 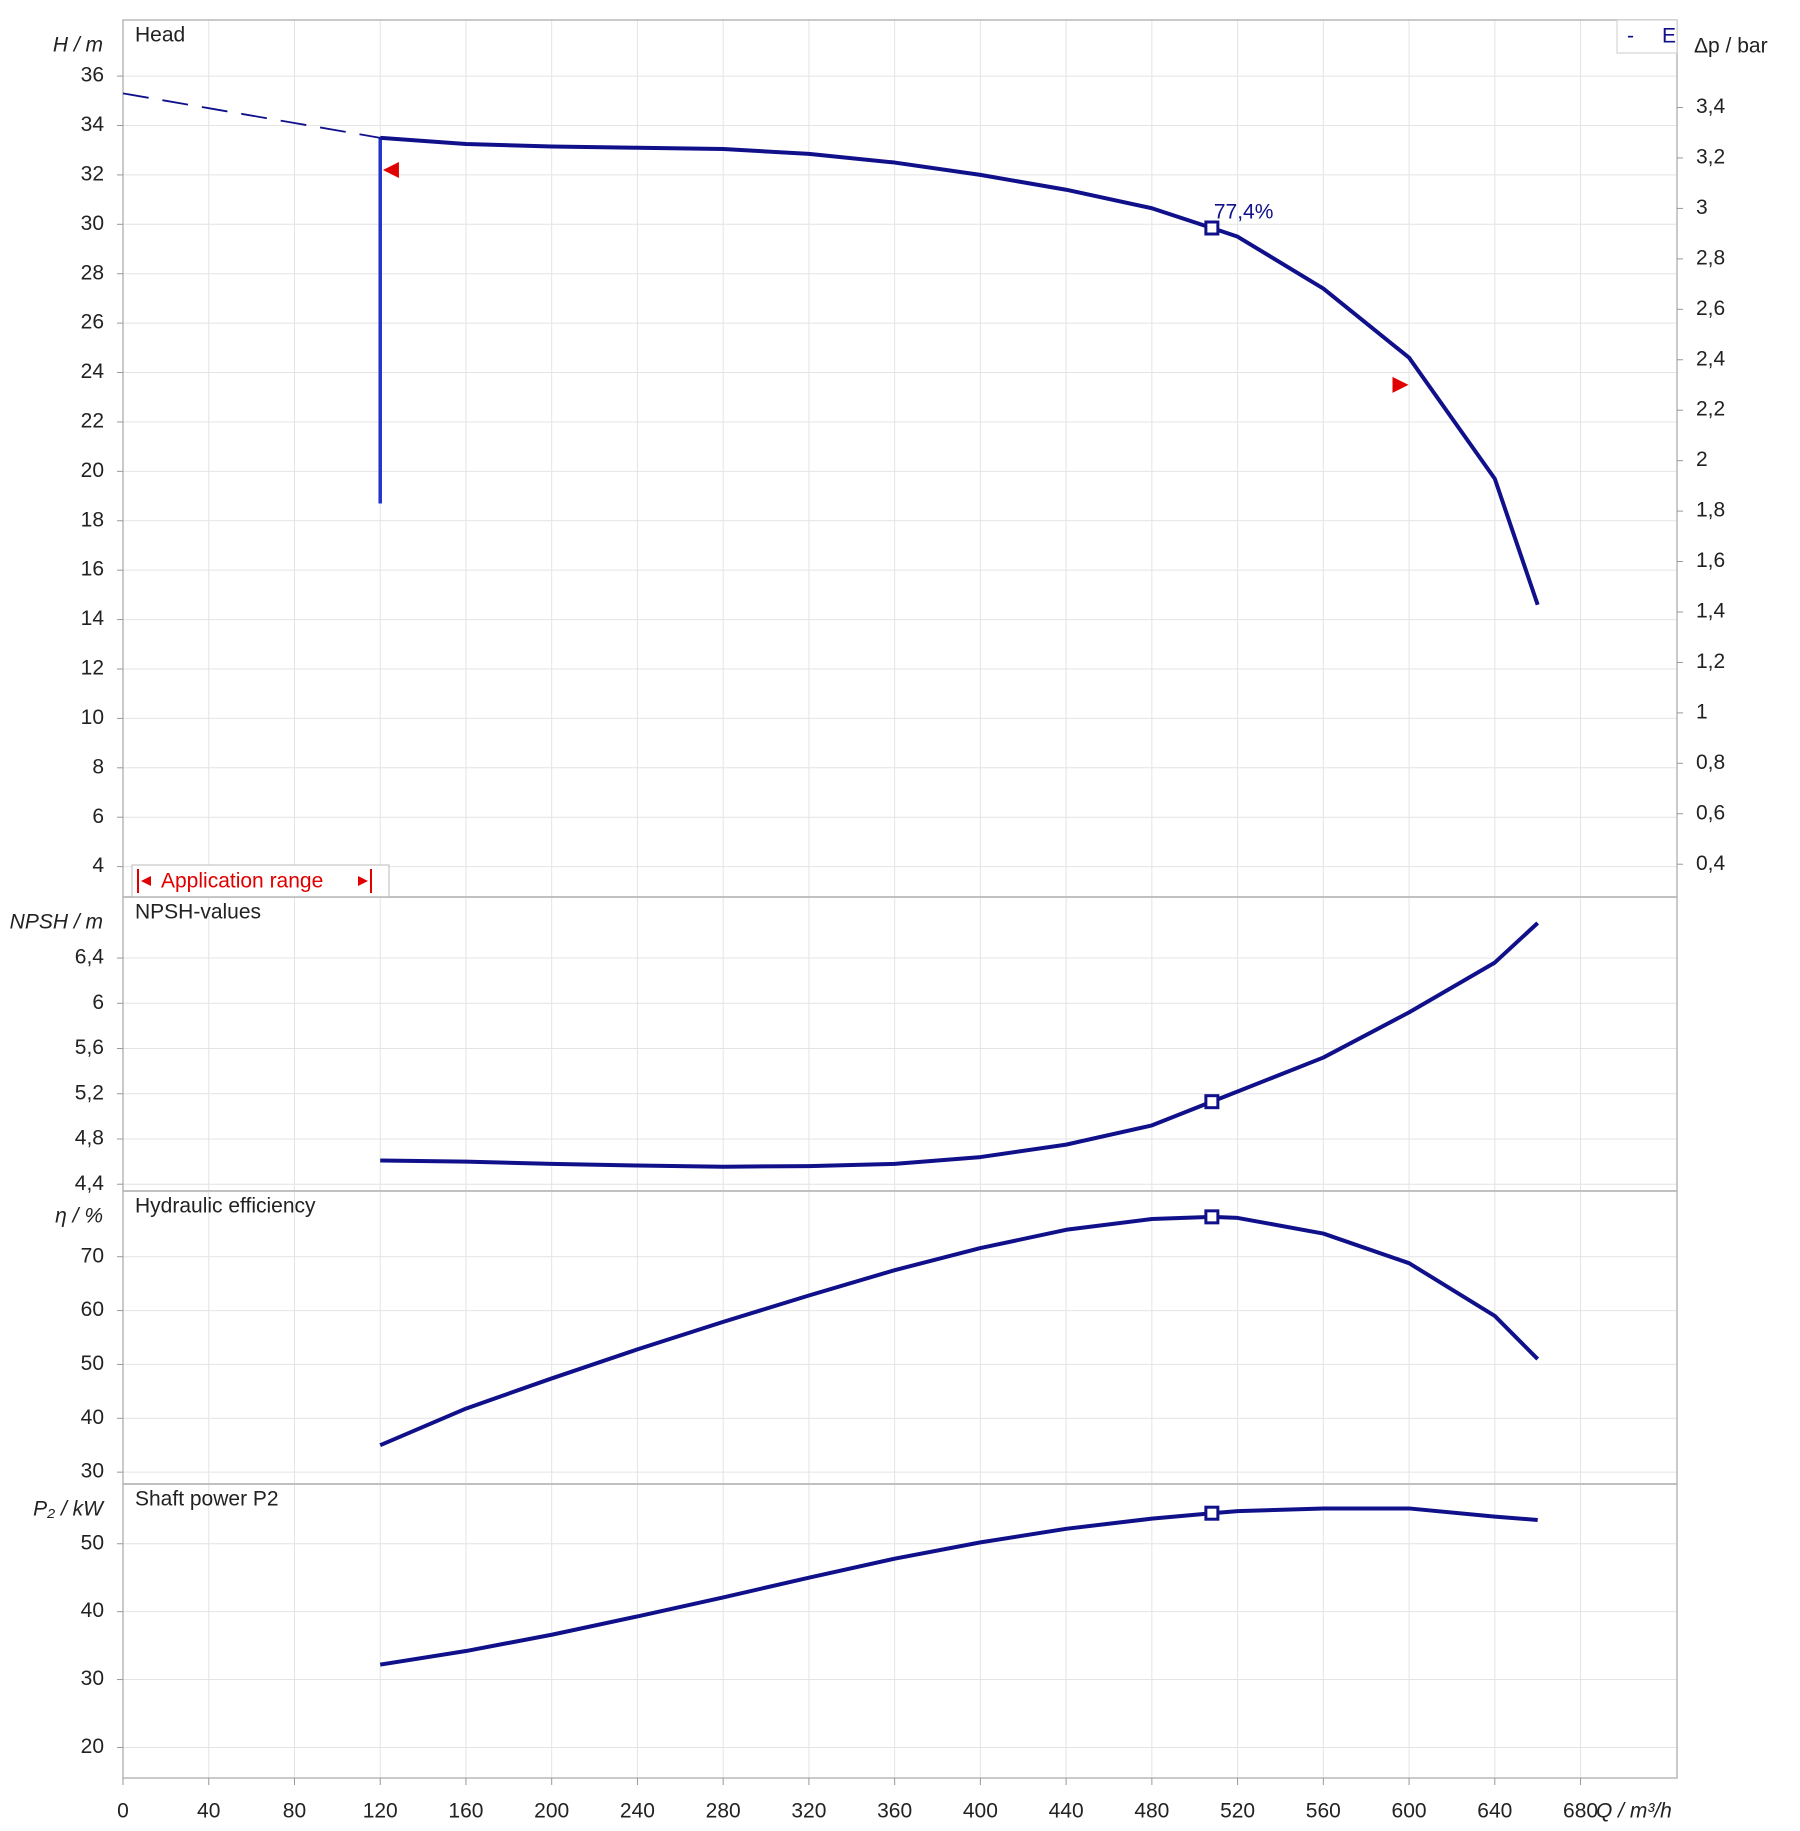 I want to click on y-tick-label: 5,6, so click(x=89, y=1047).